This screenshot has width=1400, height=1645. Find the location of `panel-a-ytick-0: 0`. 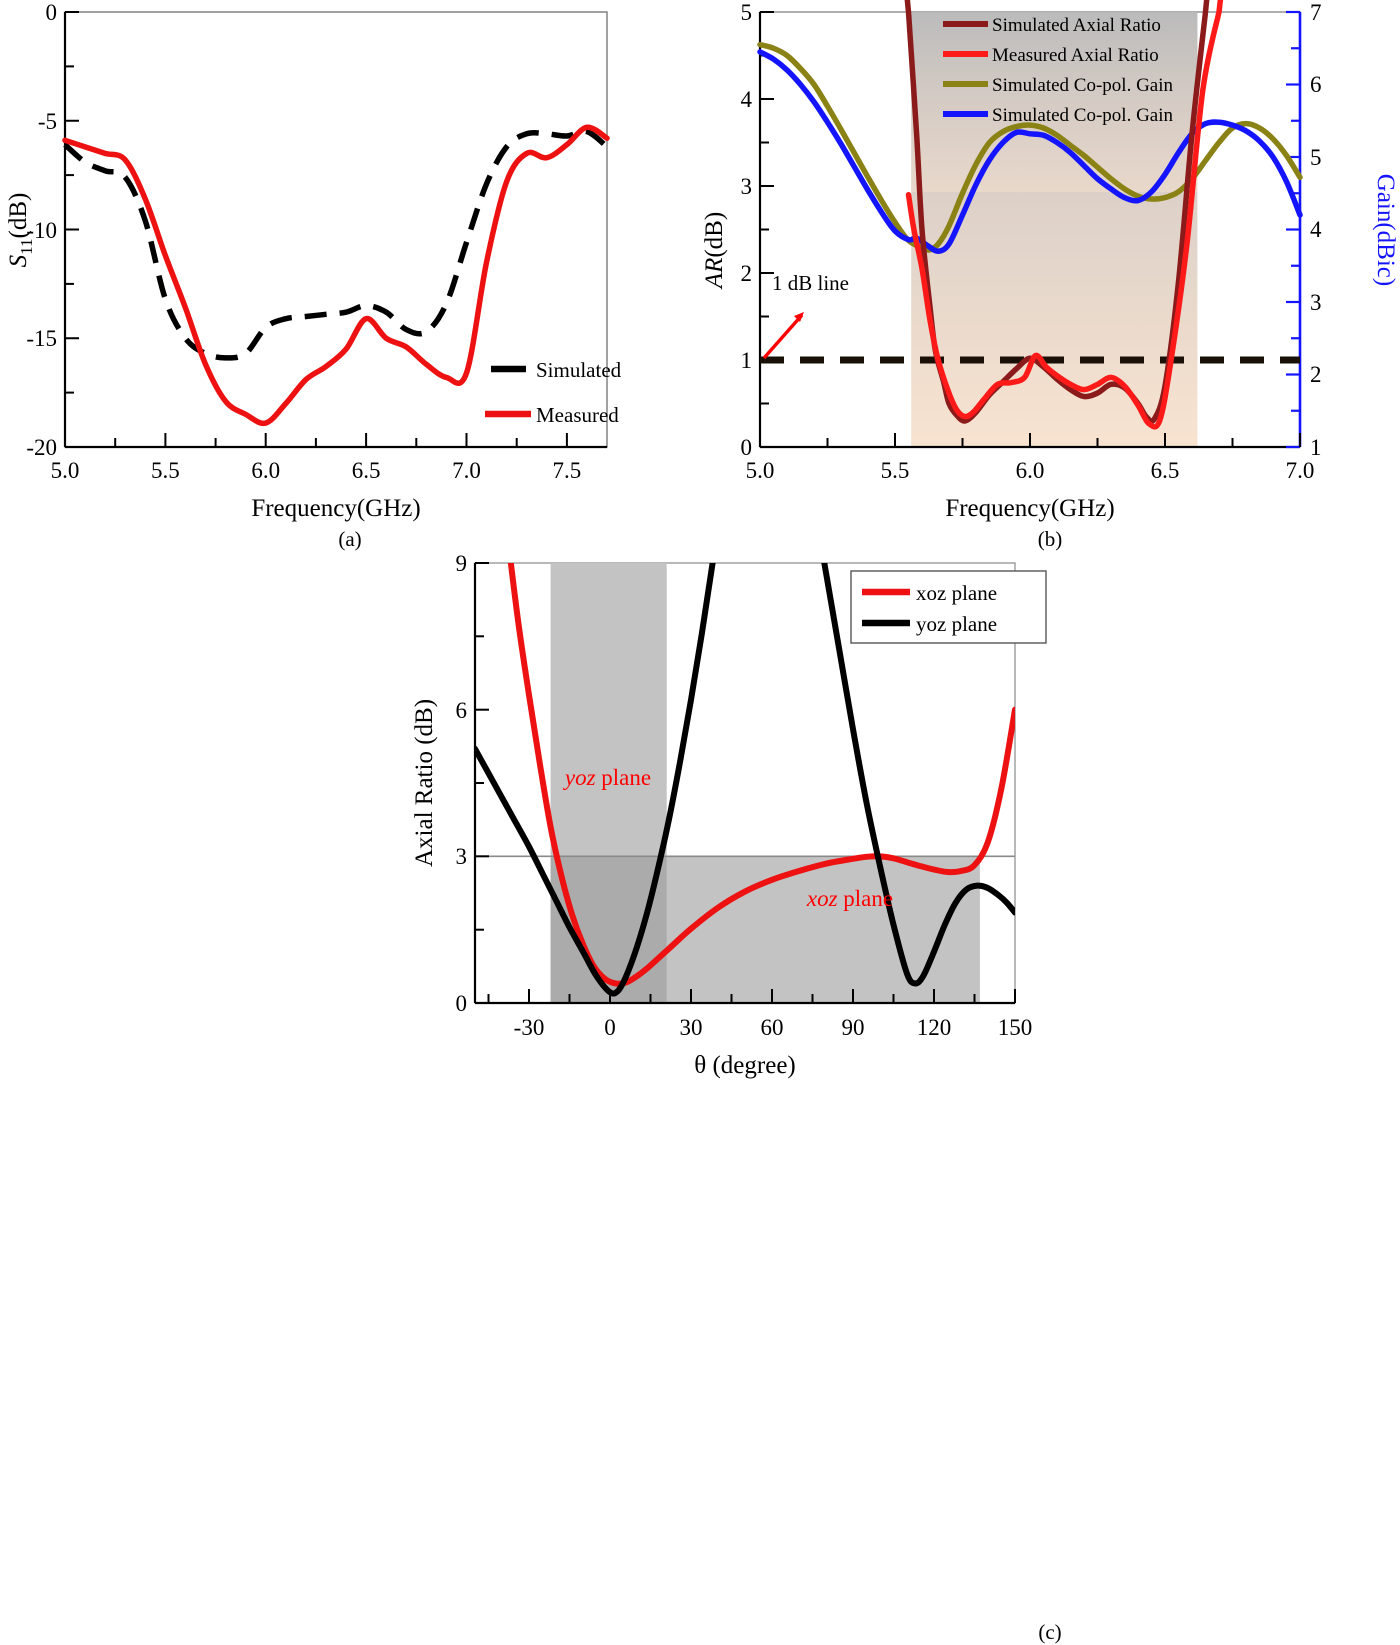

panel-a-ytick-0: 0 is located at coordinates (52, 12).